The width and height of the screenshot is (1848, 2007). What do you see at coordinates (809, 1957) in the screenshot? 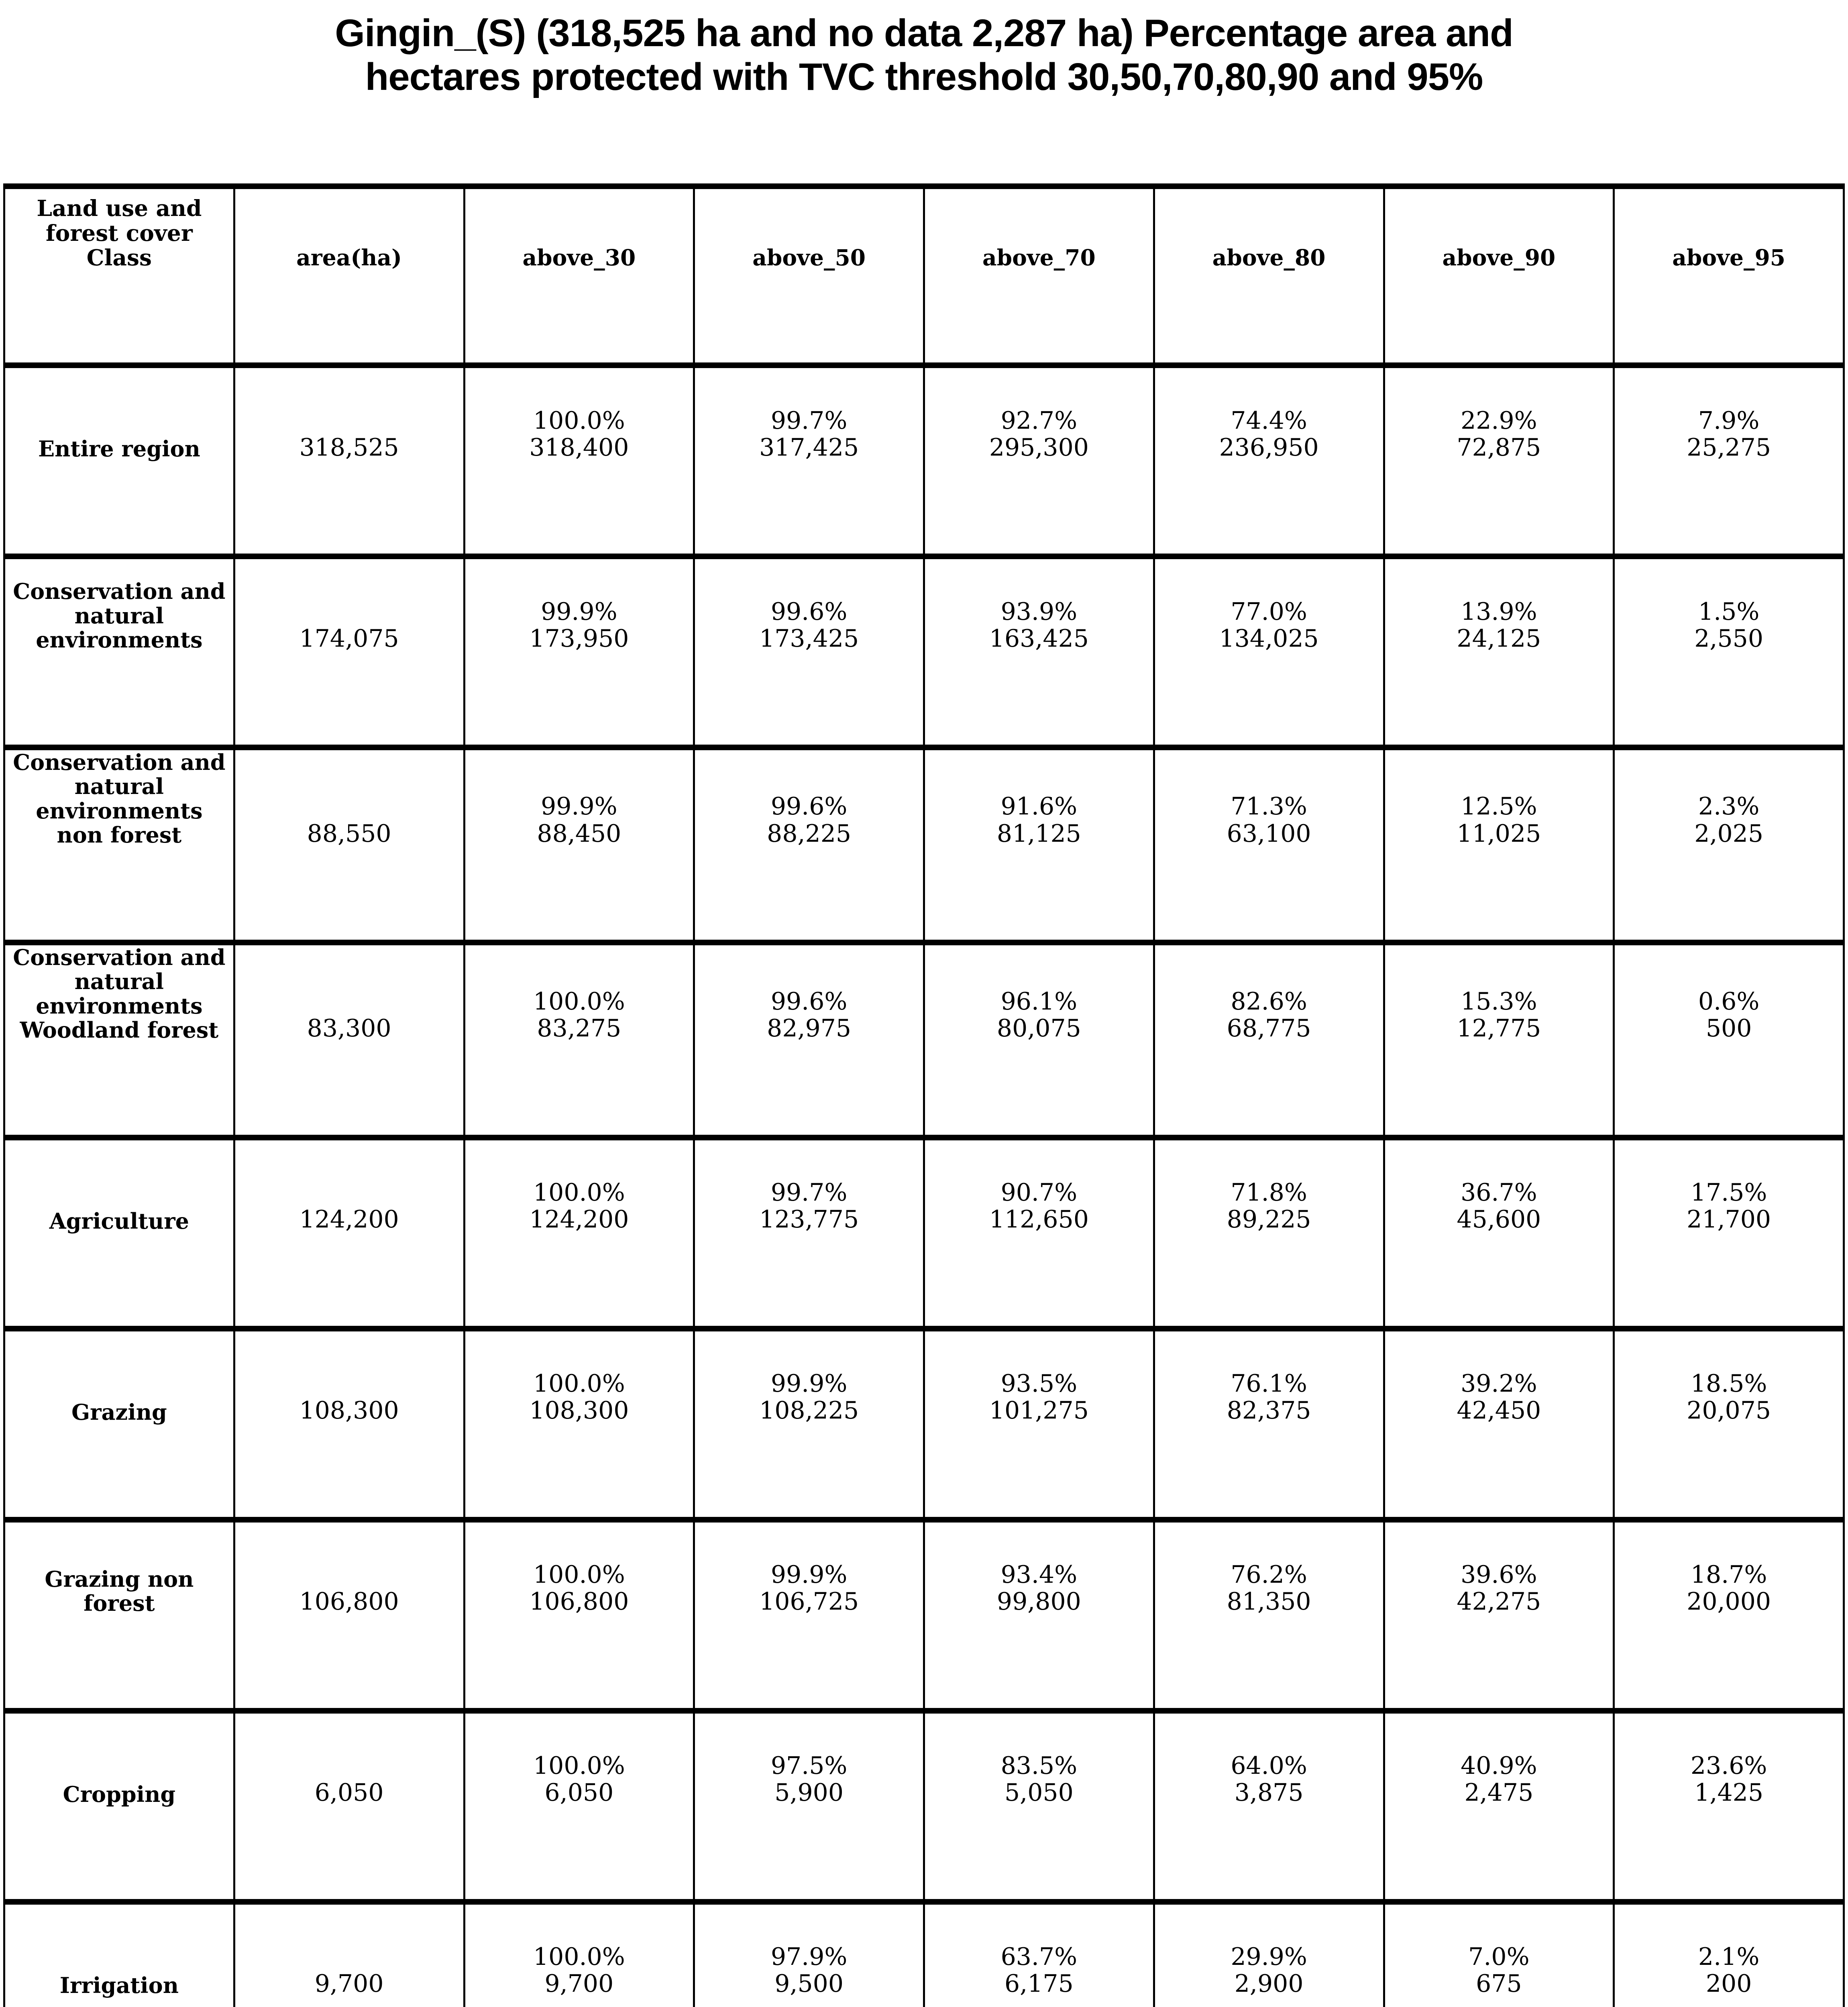
I see `cell-percent: 97.9%` at bounding box center [809, 1957].